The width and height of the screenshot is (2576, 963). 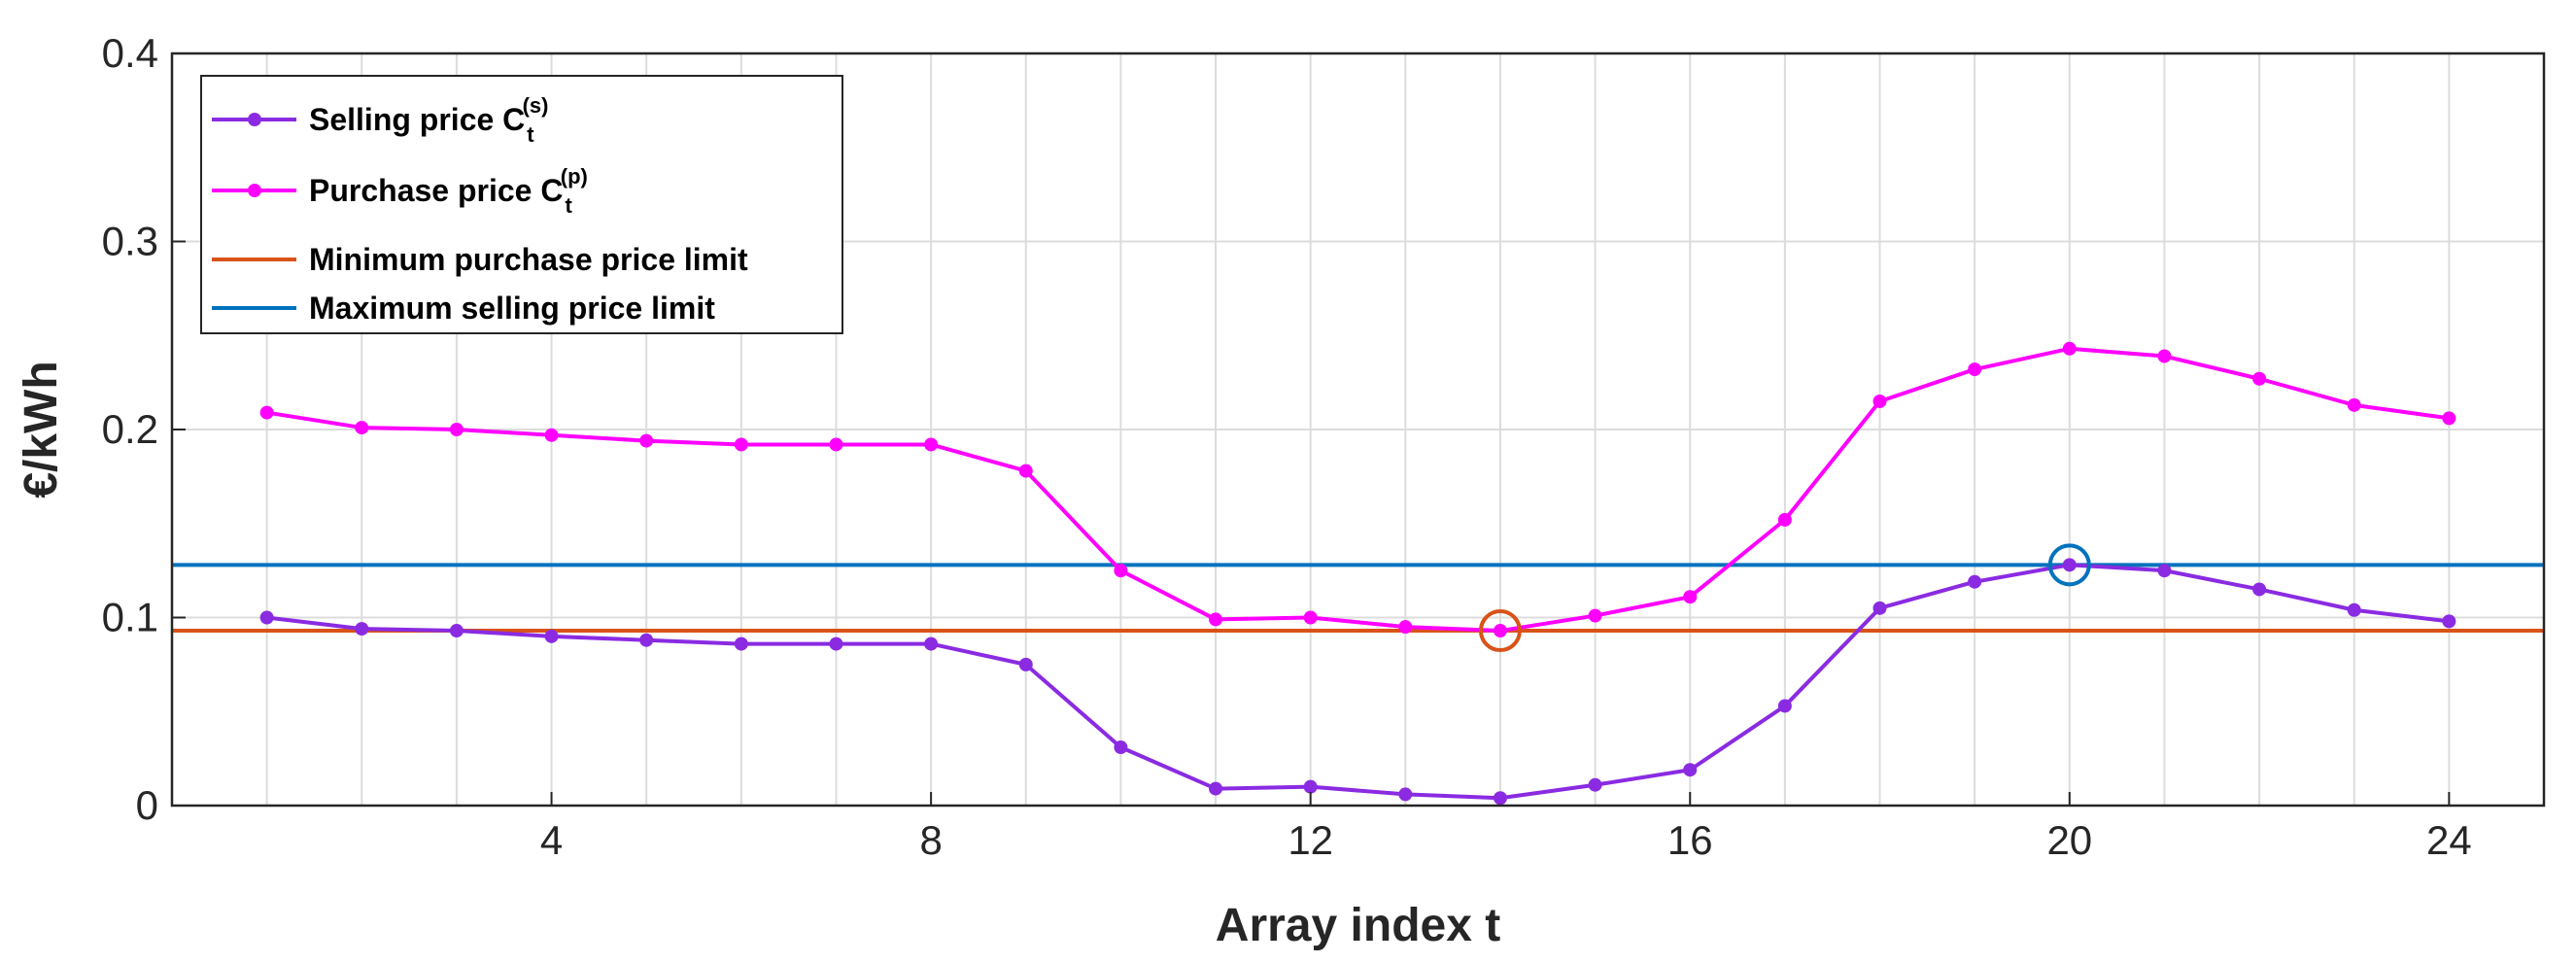 What do you see at coordinates (429, 120) in the screenshot?
I see `legend-label: Selling price Ct(s)` at bounding box center [429, 120].